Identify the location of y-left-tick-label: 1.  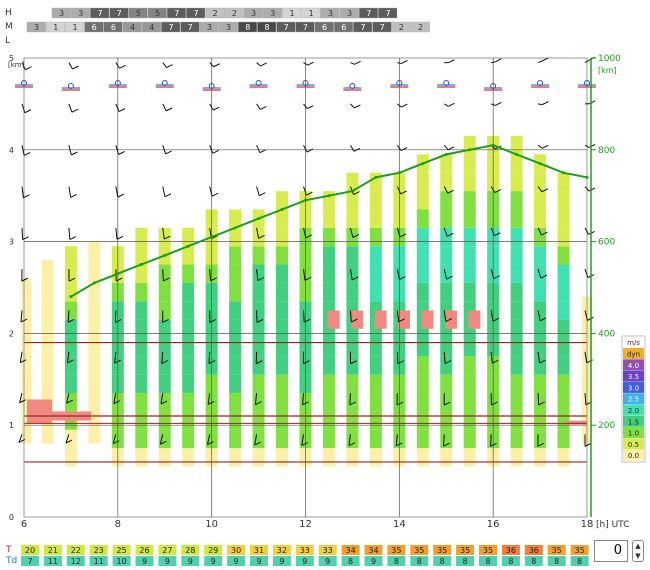
(11, 425).